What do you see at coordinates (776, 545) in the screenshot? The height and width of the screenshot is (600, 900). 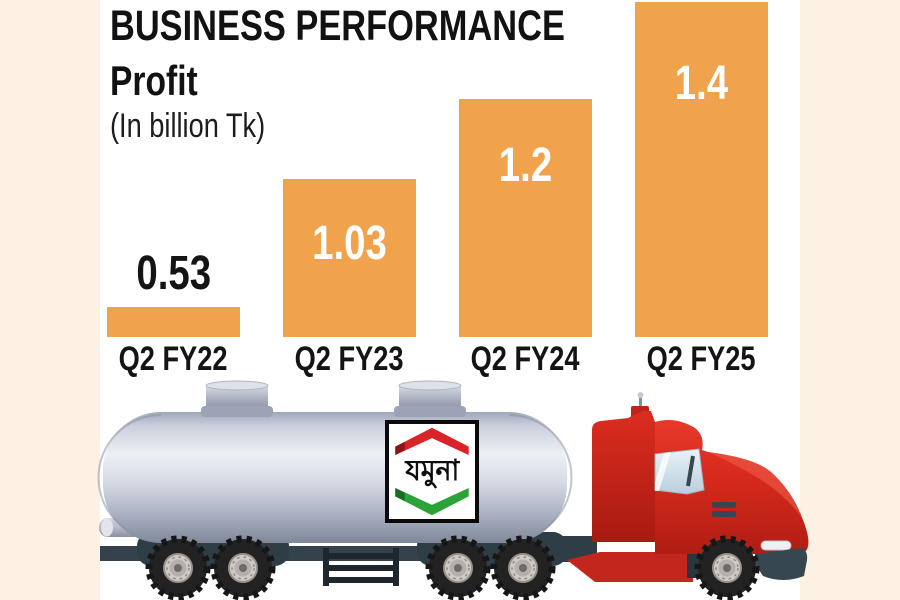 I see `headlight` at bounding box center [776, 545].